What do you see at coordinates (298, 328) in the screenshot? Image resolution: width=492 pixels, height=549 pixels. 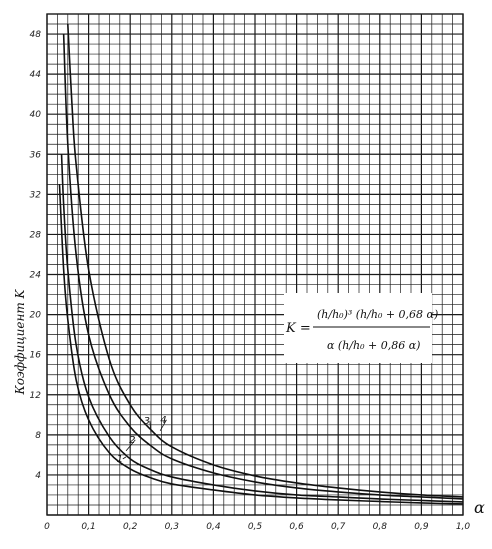 I see `formula-lhs: K =` at bounding box center [298, 328].